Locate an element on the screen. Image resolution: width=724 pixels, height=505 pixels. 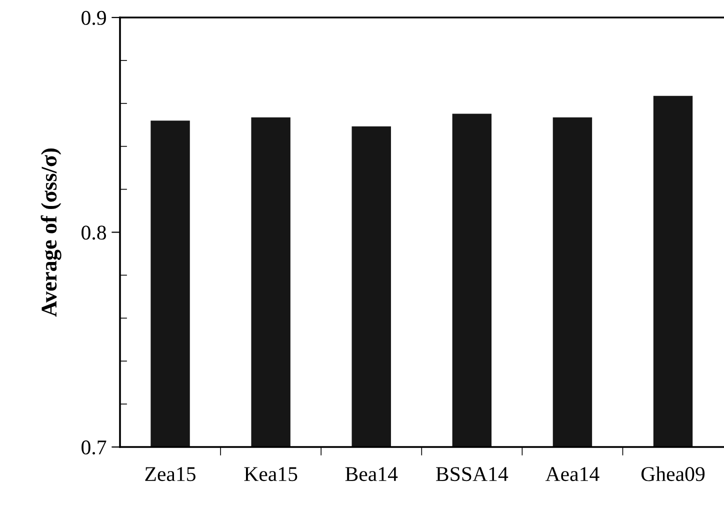
x-tick-label: Aea14 is located at coordinates (572, 474).